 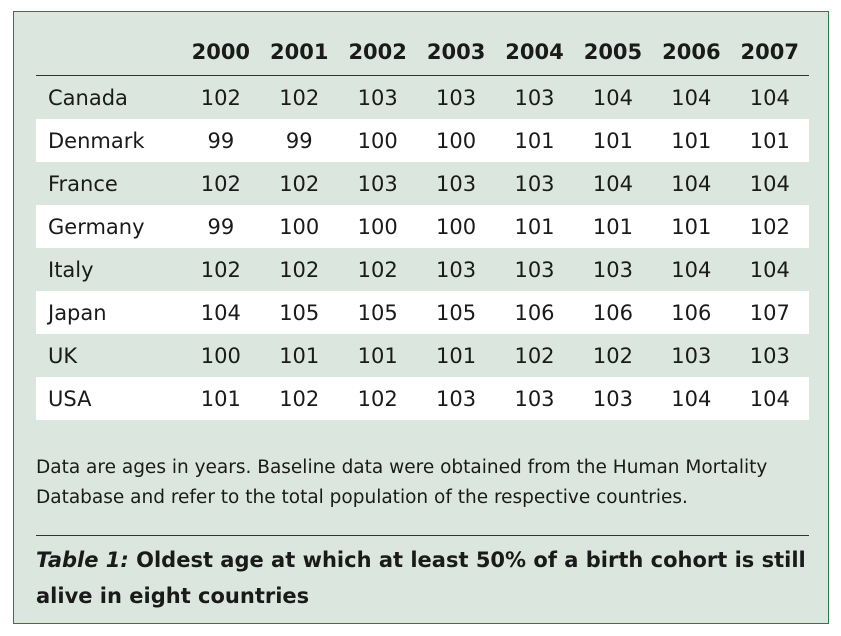 I want to click on country-cell: Japan, so click(x=109, y=312).